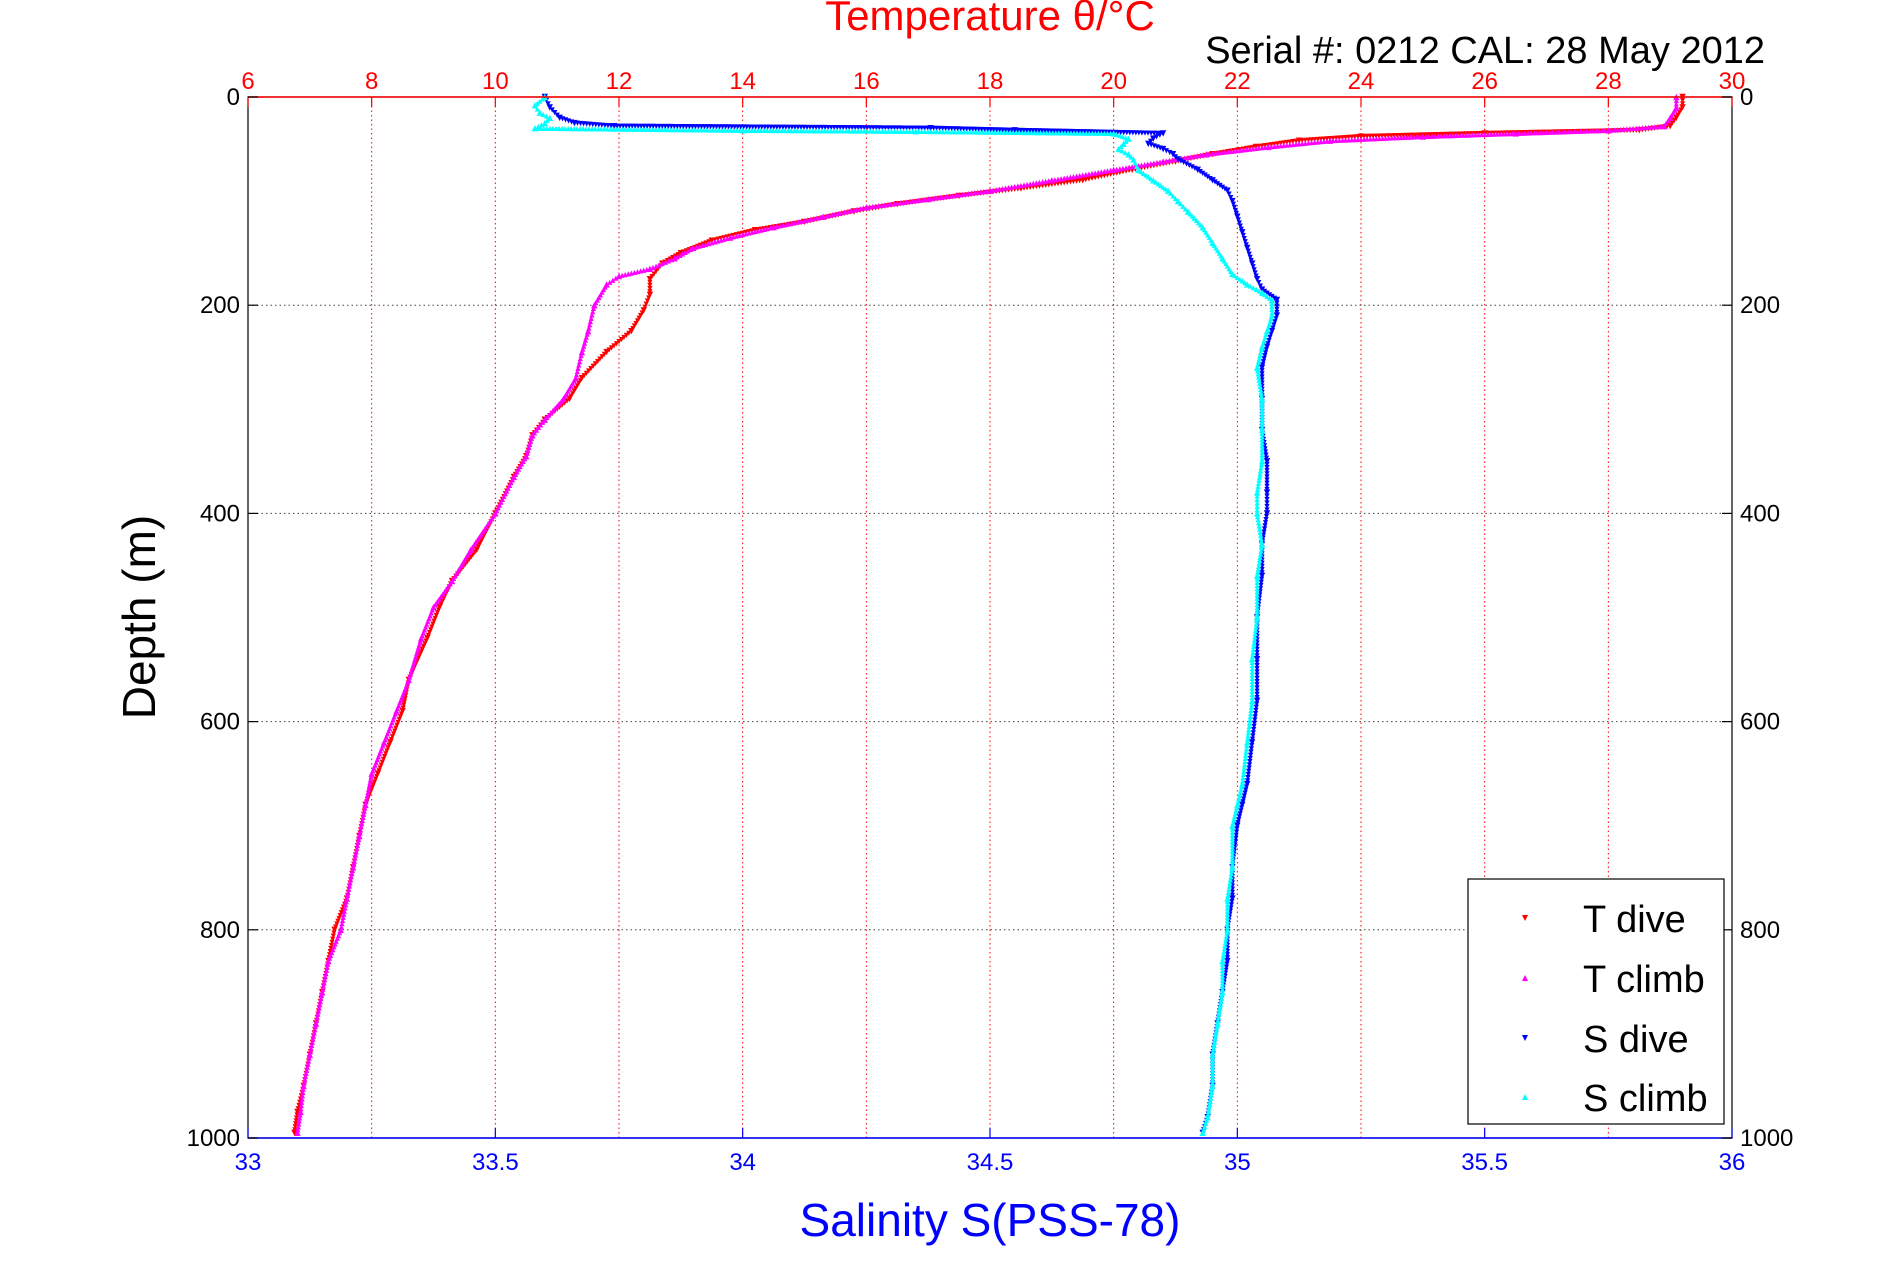 The width and height of the screenshot is (1891, 1262). What do you see at coordinates (1525, 1097) in the screenshot?
I see `legend-marker-s_climb` at bounding box center [1525, 1097].